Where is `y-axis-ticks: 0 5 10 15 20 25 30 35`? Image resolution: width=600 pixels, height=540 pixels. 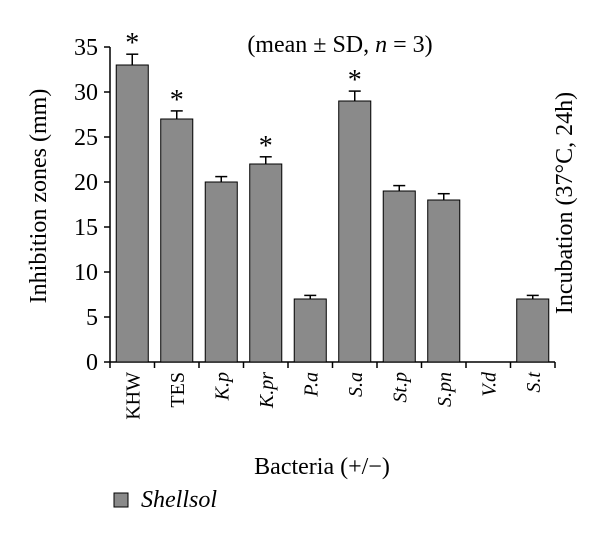
y-axis-ticks: 0 5 10 15 20 25 30 35 is located at coordinates (92, 205).